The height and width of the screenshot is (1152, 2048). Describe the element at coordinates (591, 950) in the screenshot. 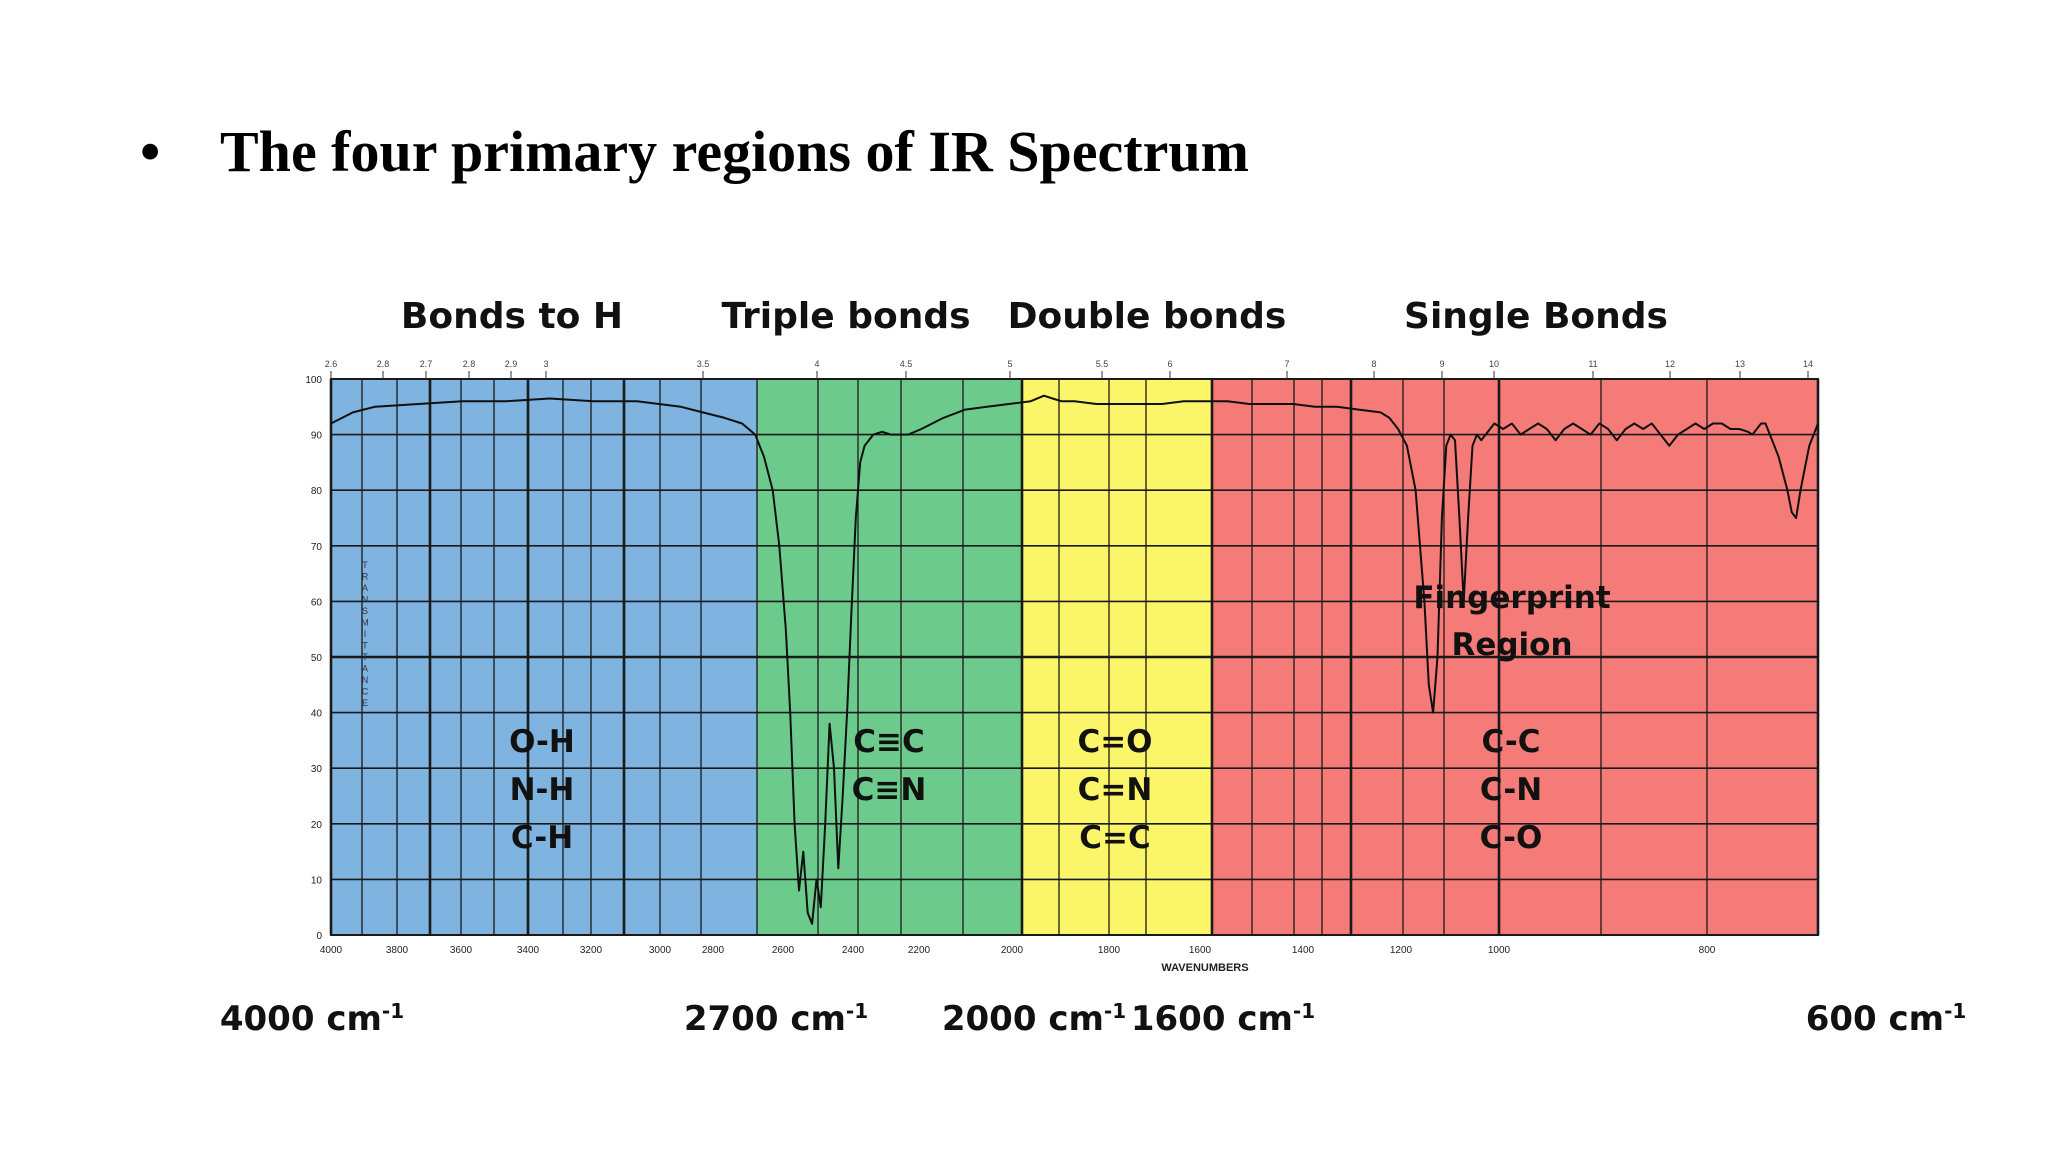

I see `x-tick-label: 3200` at that location.